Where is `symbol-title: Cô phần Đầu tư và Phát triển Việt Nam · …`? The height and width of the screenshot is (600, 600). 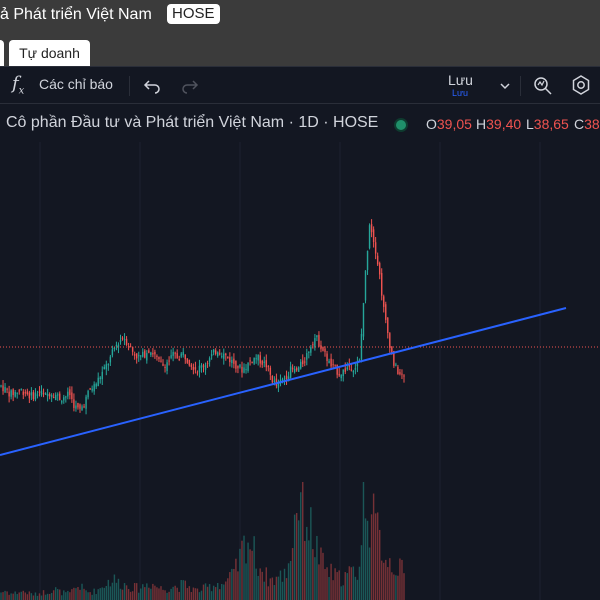 symbol-title: Cô phần Đầu tư và Phát triển Việt Nam · … is located at coordinates (192, 122).